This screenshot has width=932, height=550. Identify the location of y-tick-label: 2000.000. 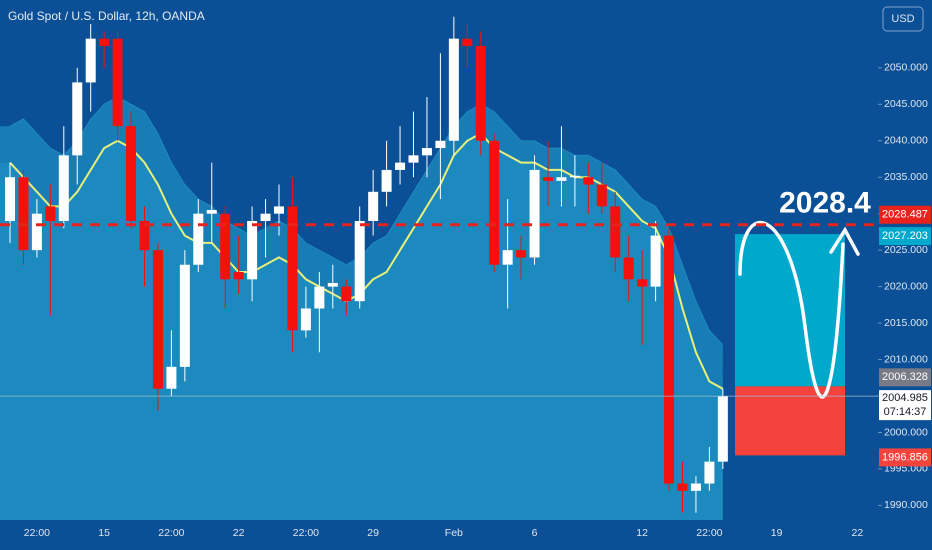
(906, 432).